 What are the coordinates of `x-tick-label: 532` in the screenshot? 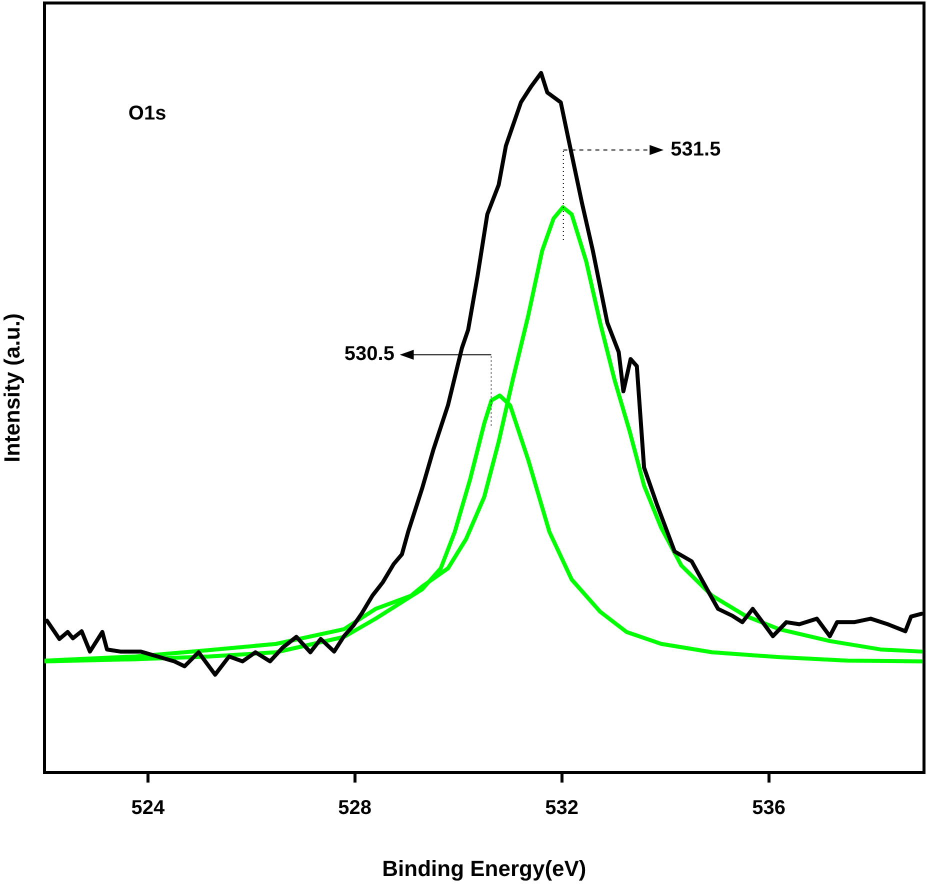 It's located at (561, 808).